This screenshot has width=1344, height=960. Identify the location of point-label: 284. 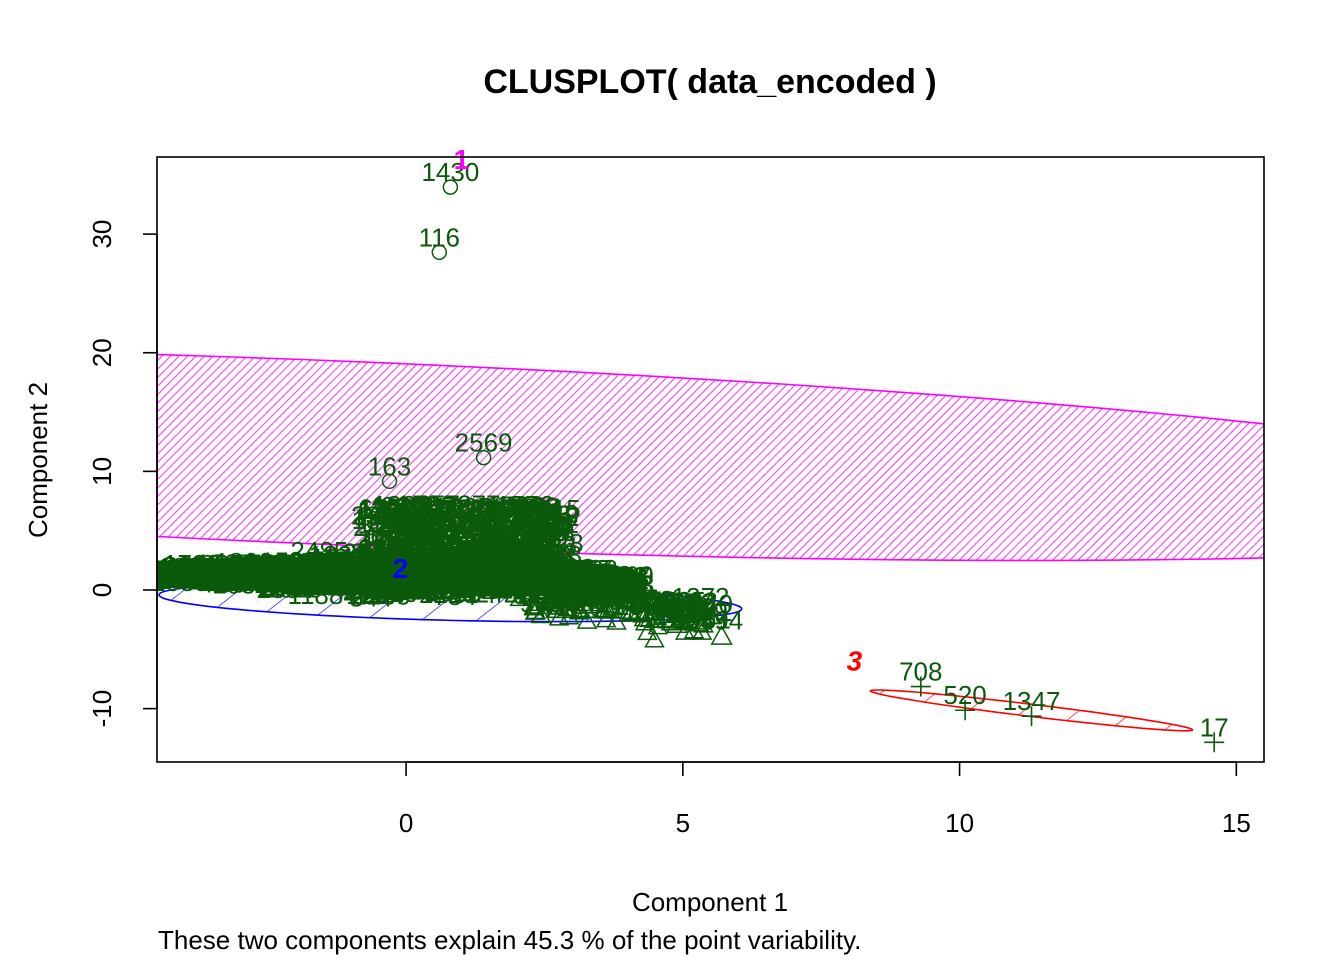
(174, 576).